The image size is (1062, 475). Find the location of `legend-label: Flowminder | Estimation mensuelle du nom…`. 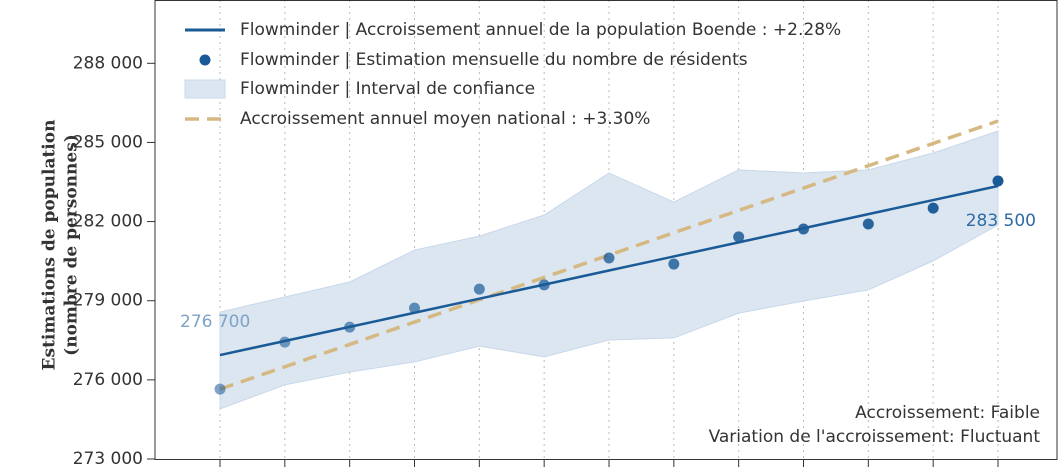

legend-label: Flowminder | Estimation mensuelle du nom… is located at coordinates (494, 60).